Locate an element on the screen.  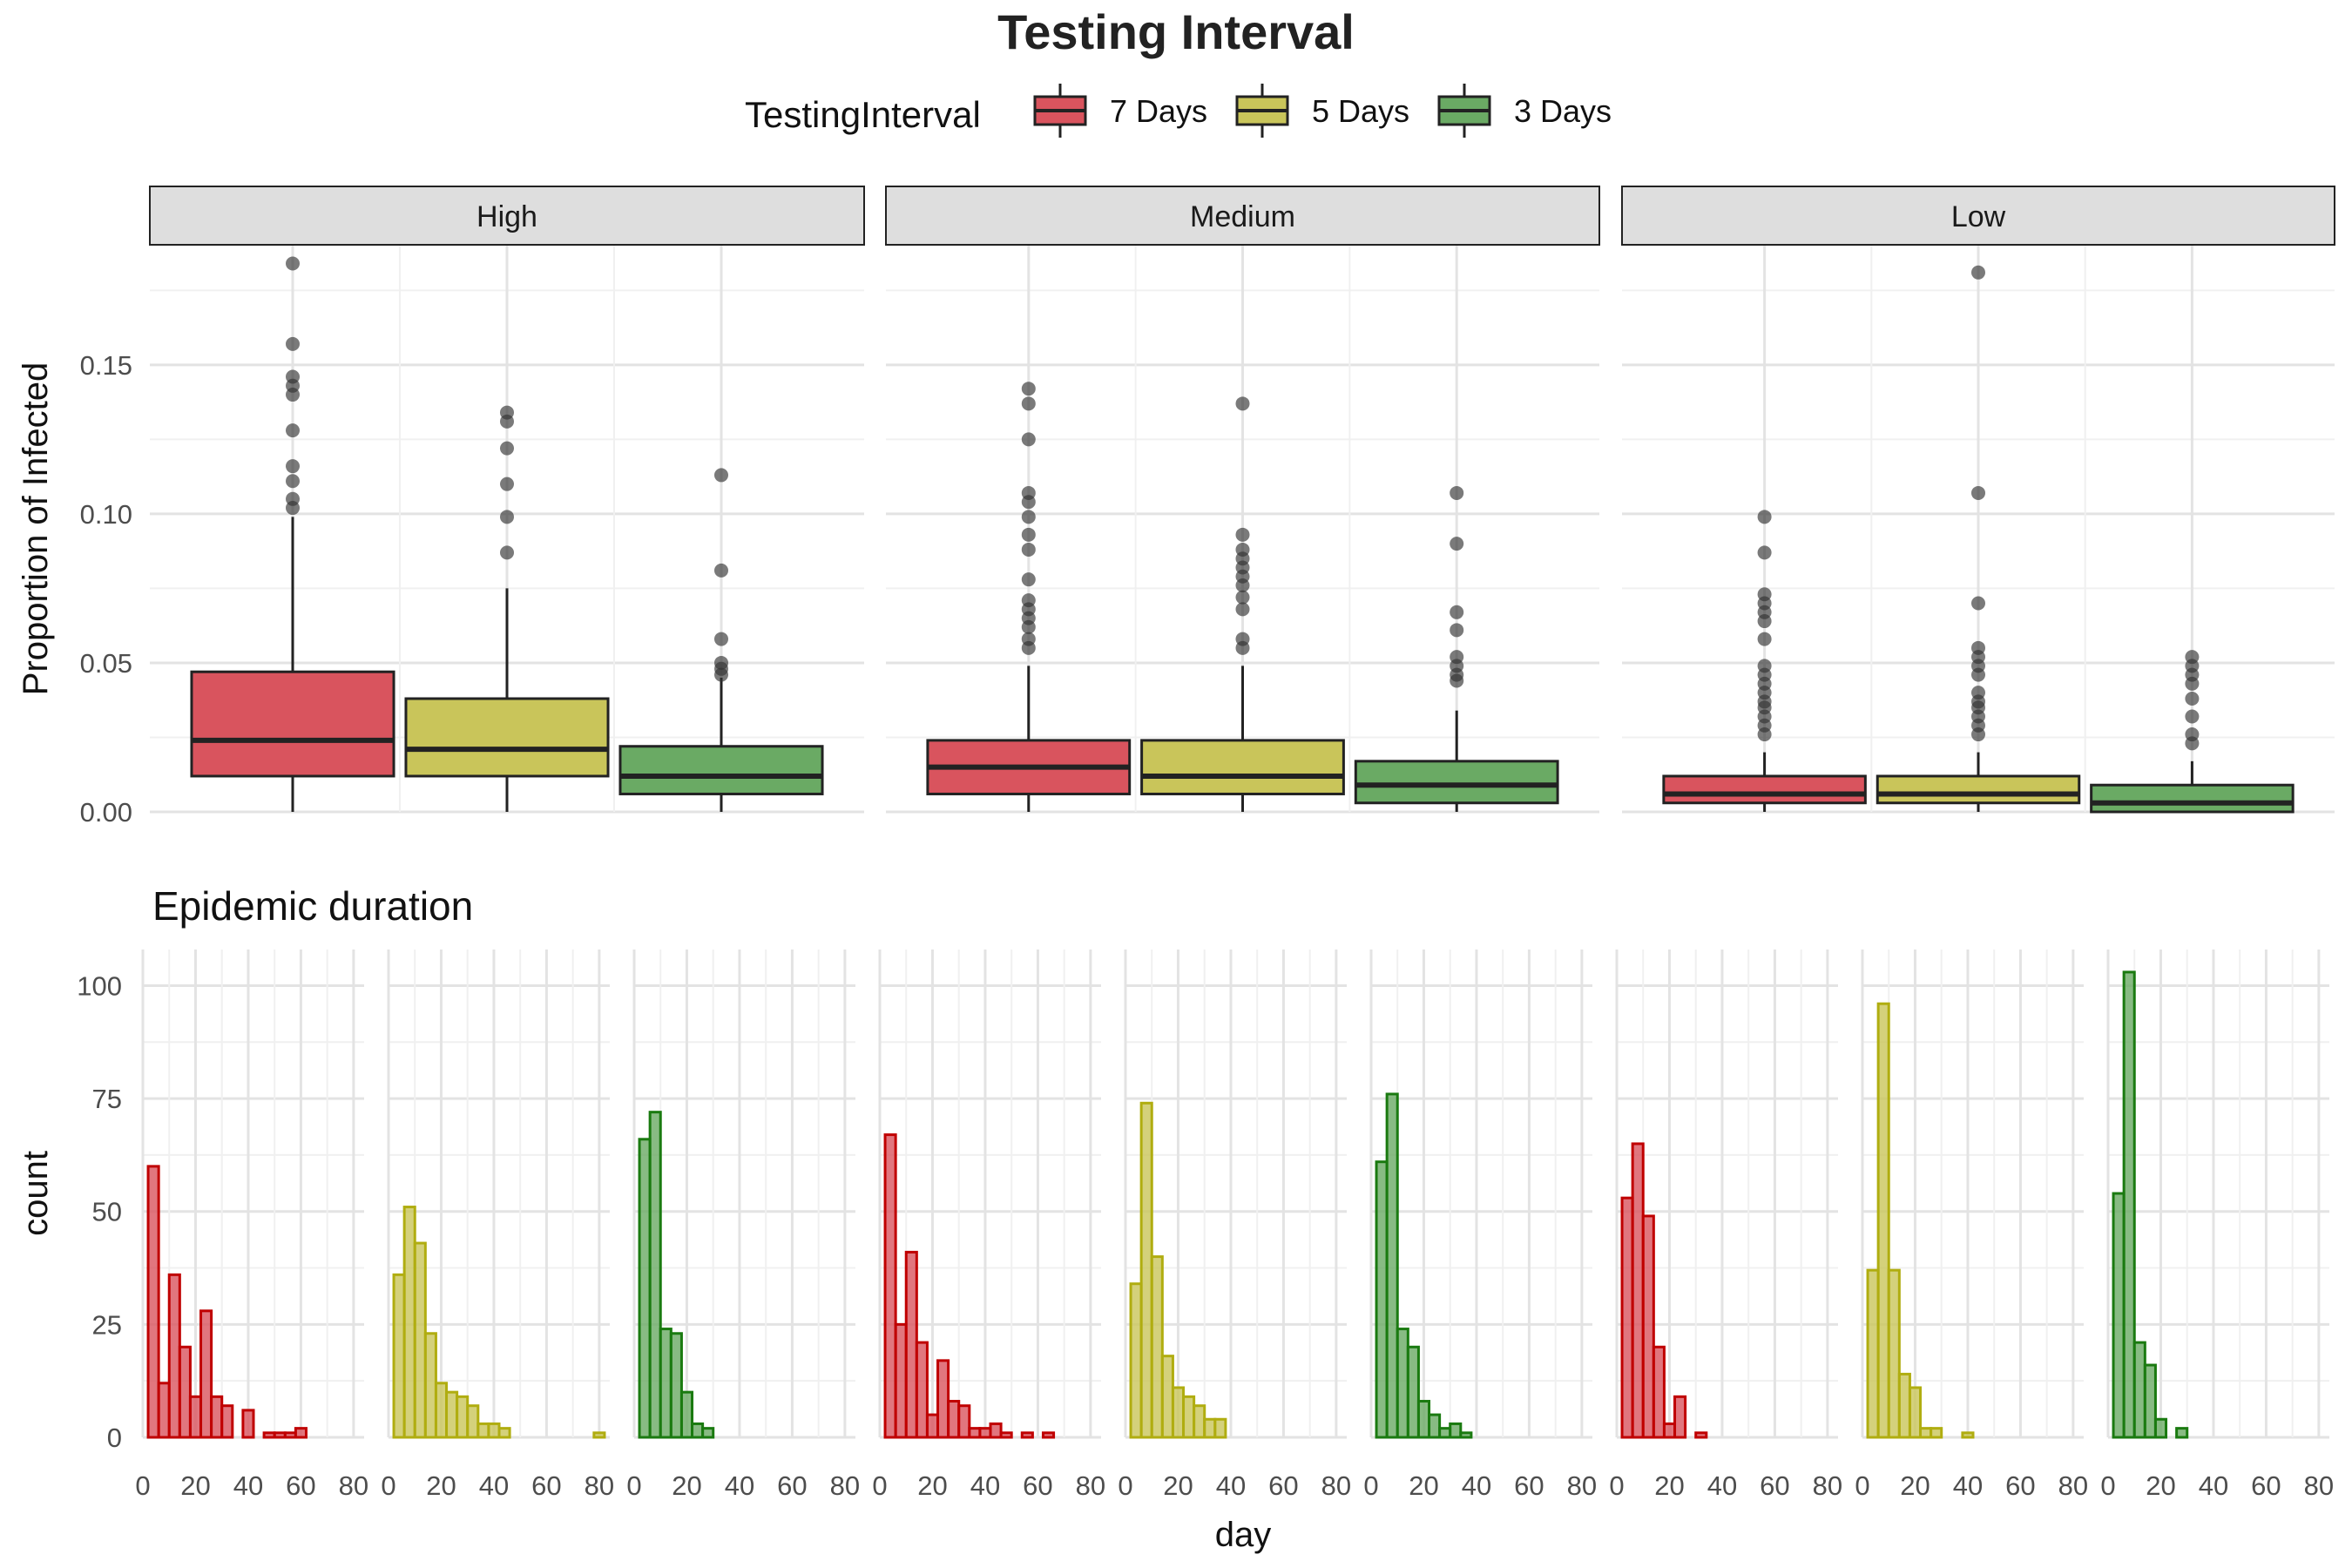
facet-panel-high: High is located at coordinates (507, 500).